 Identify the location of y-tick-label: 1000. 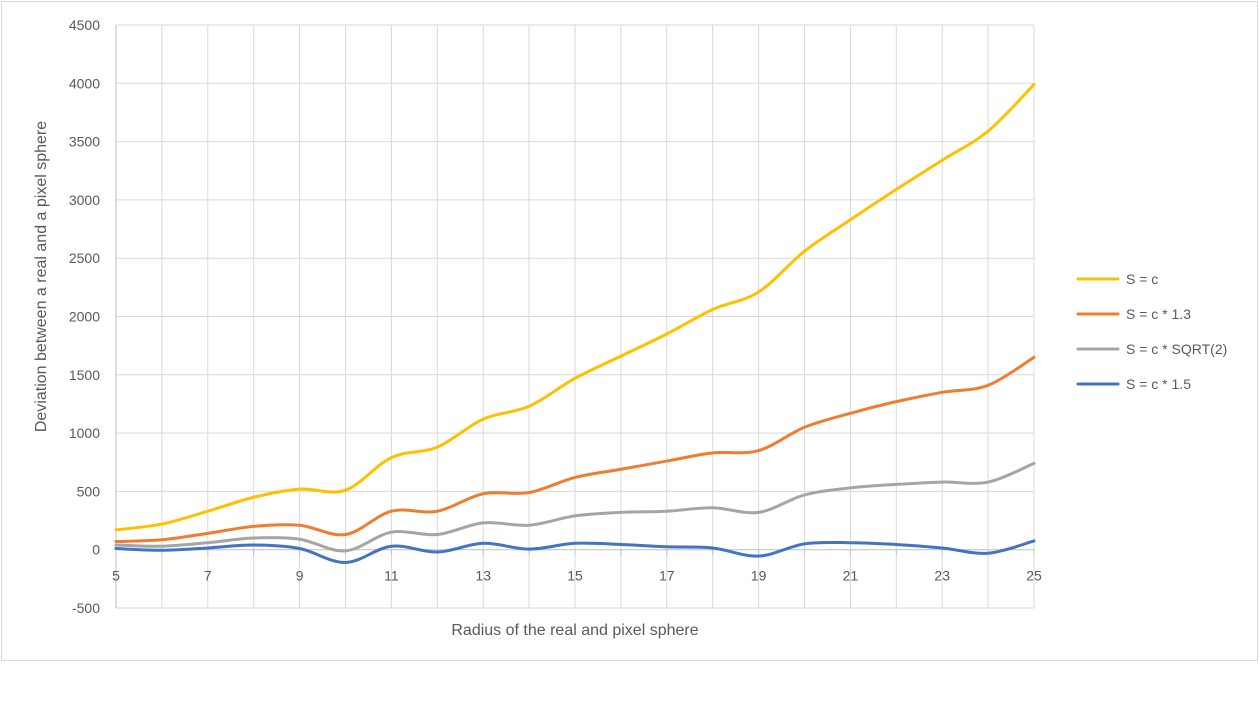
(84, 433).